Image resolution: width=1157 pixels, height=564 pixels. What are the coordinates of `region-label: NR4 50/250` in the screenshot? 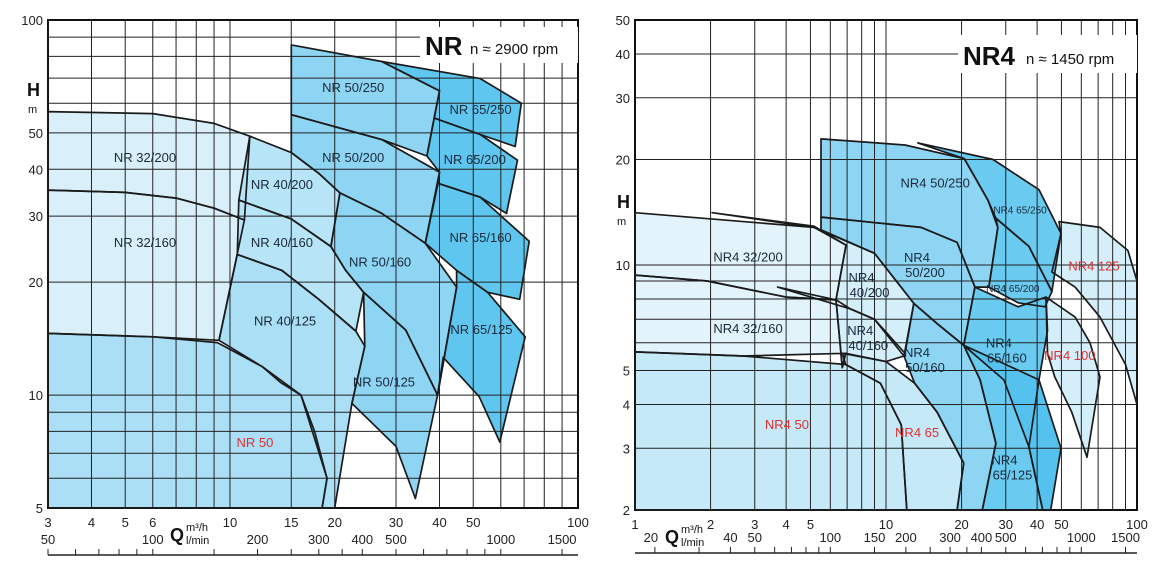 It's located at (934, 182).